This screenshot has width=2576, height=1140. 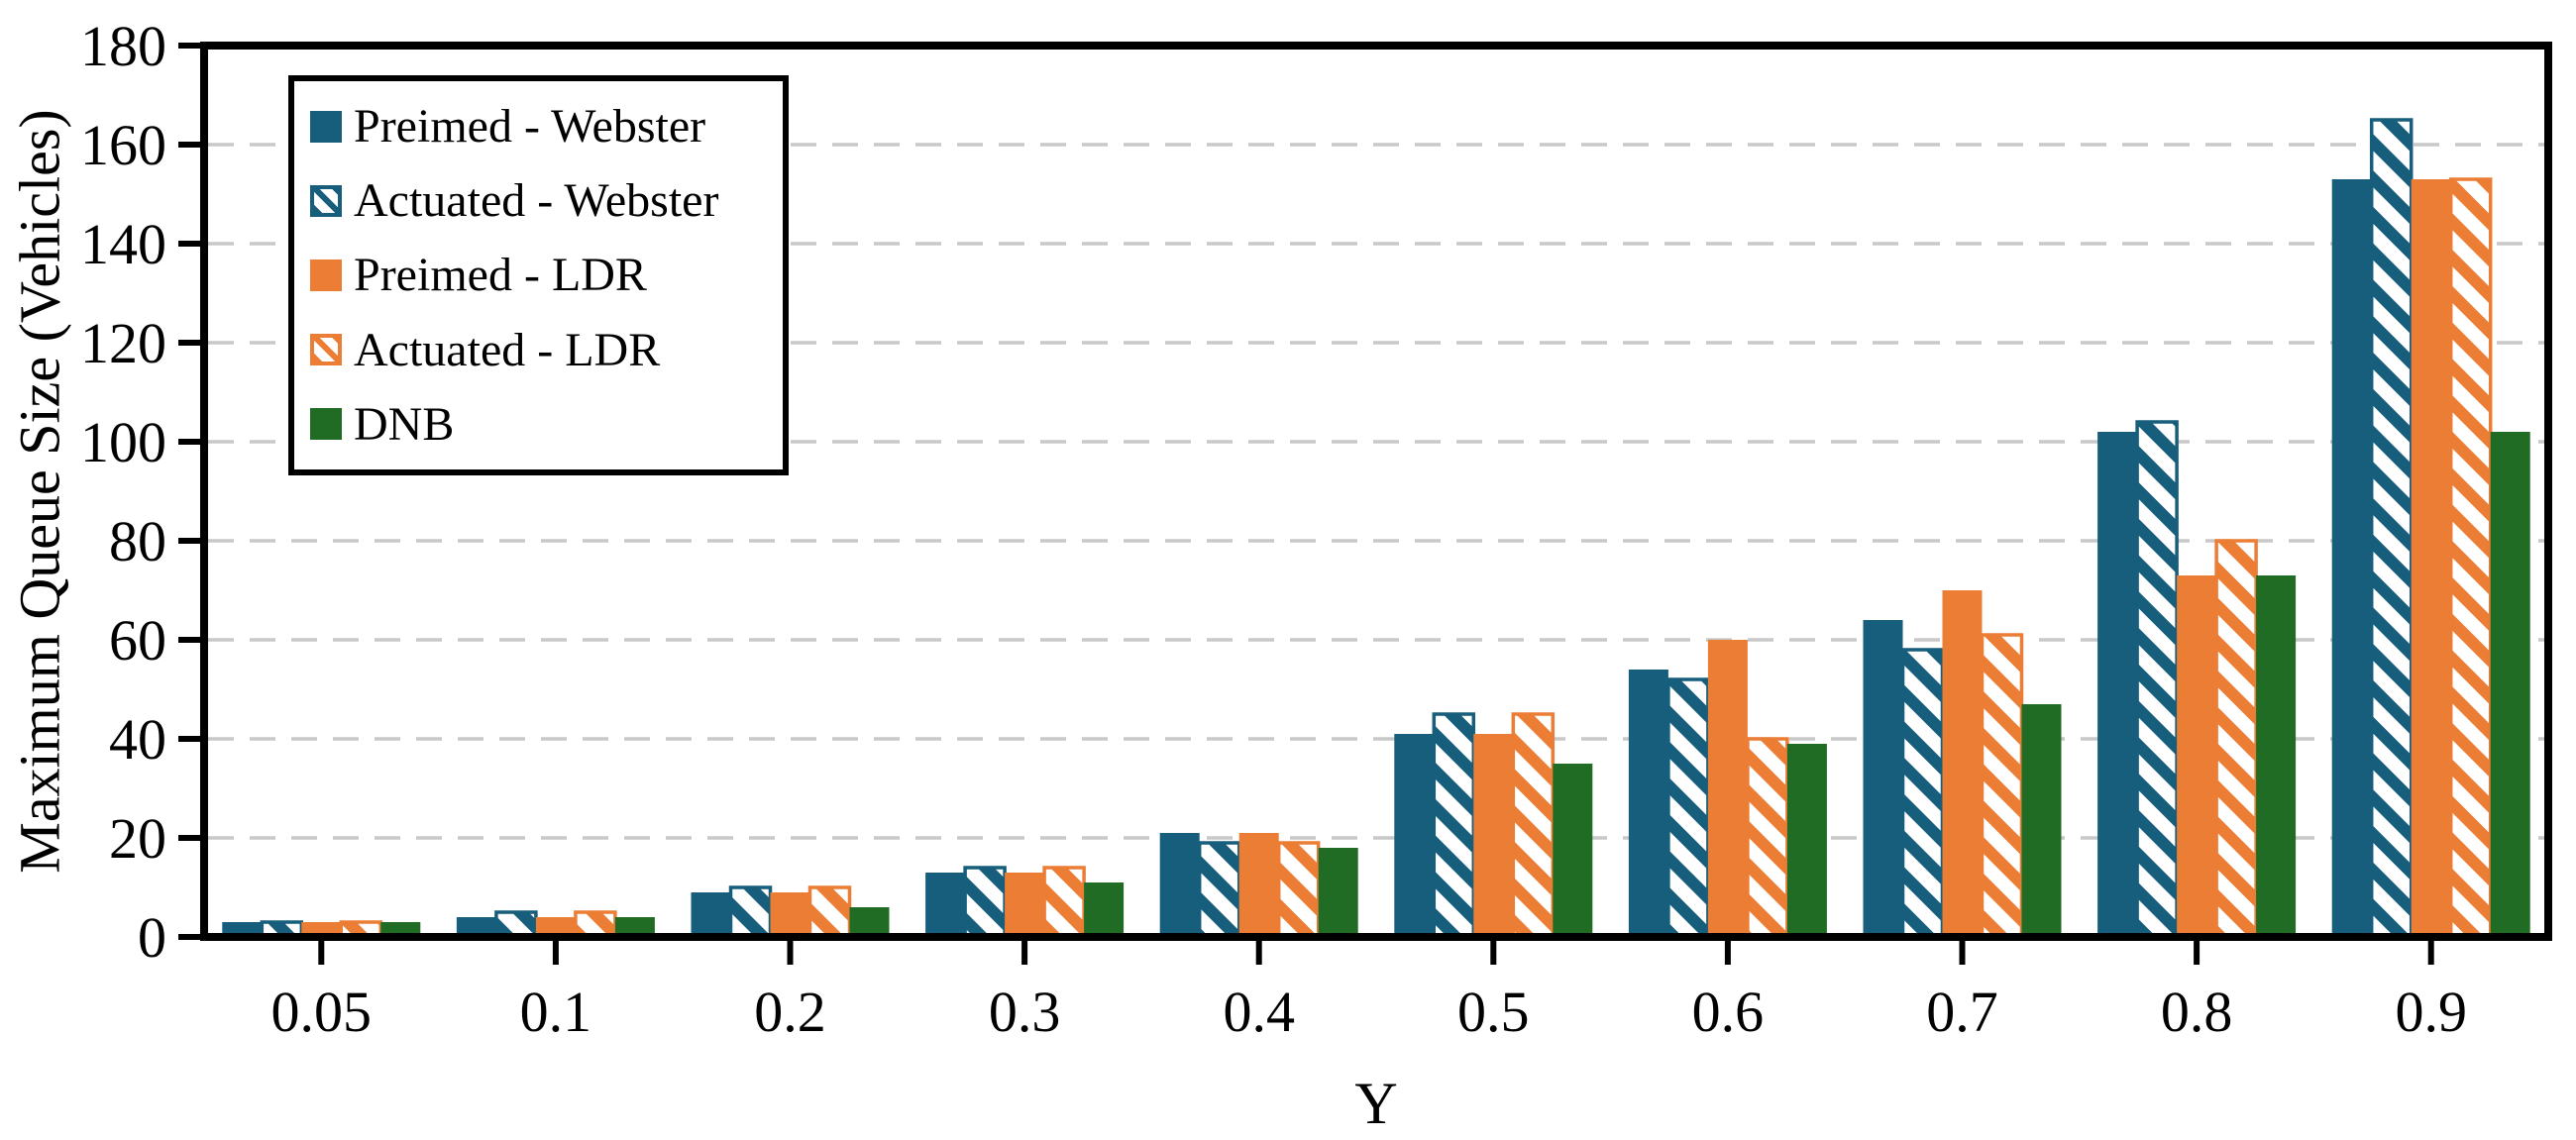 I want to click on y-tick-label: 40, so click(x=138, y=739).